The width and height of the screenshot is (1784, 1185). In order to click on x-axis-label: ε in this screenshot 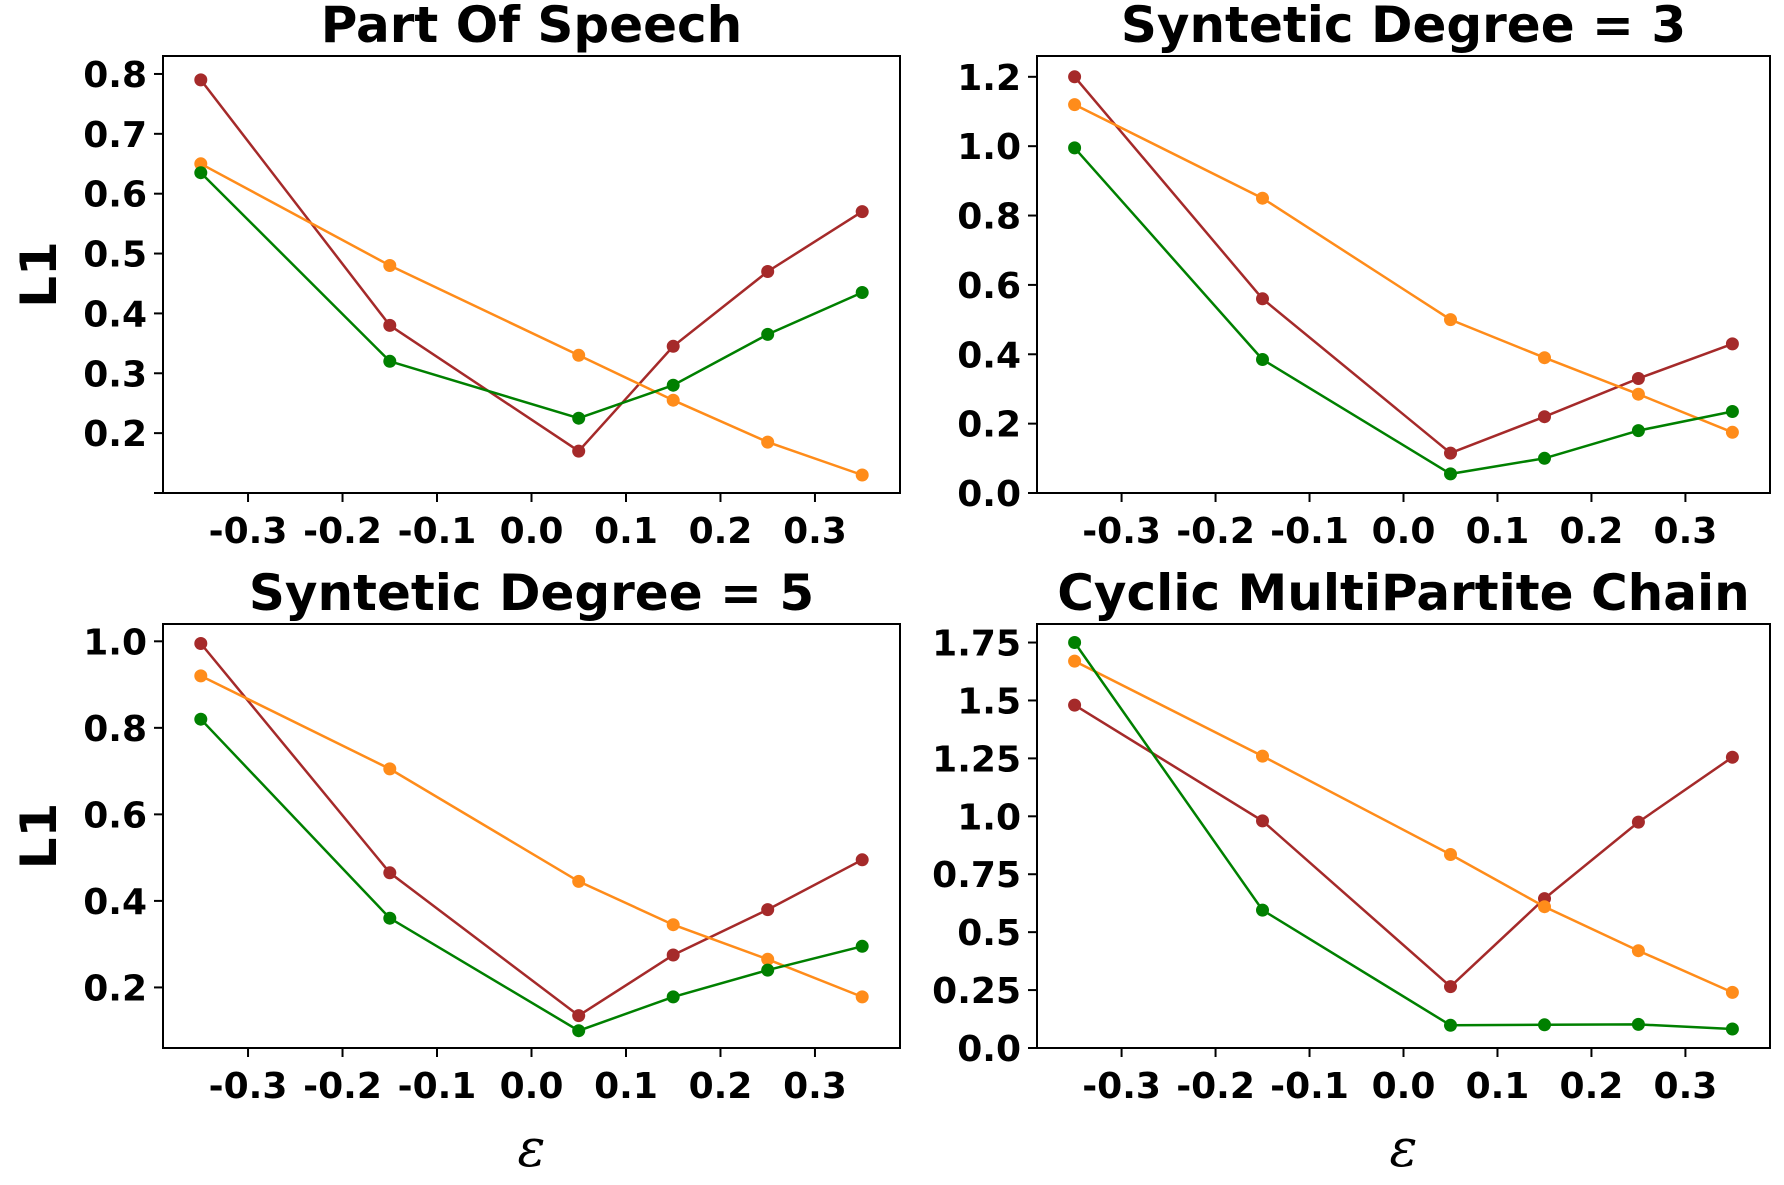, I will do `click(532, 1149)`.